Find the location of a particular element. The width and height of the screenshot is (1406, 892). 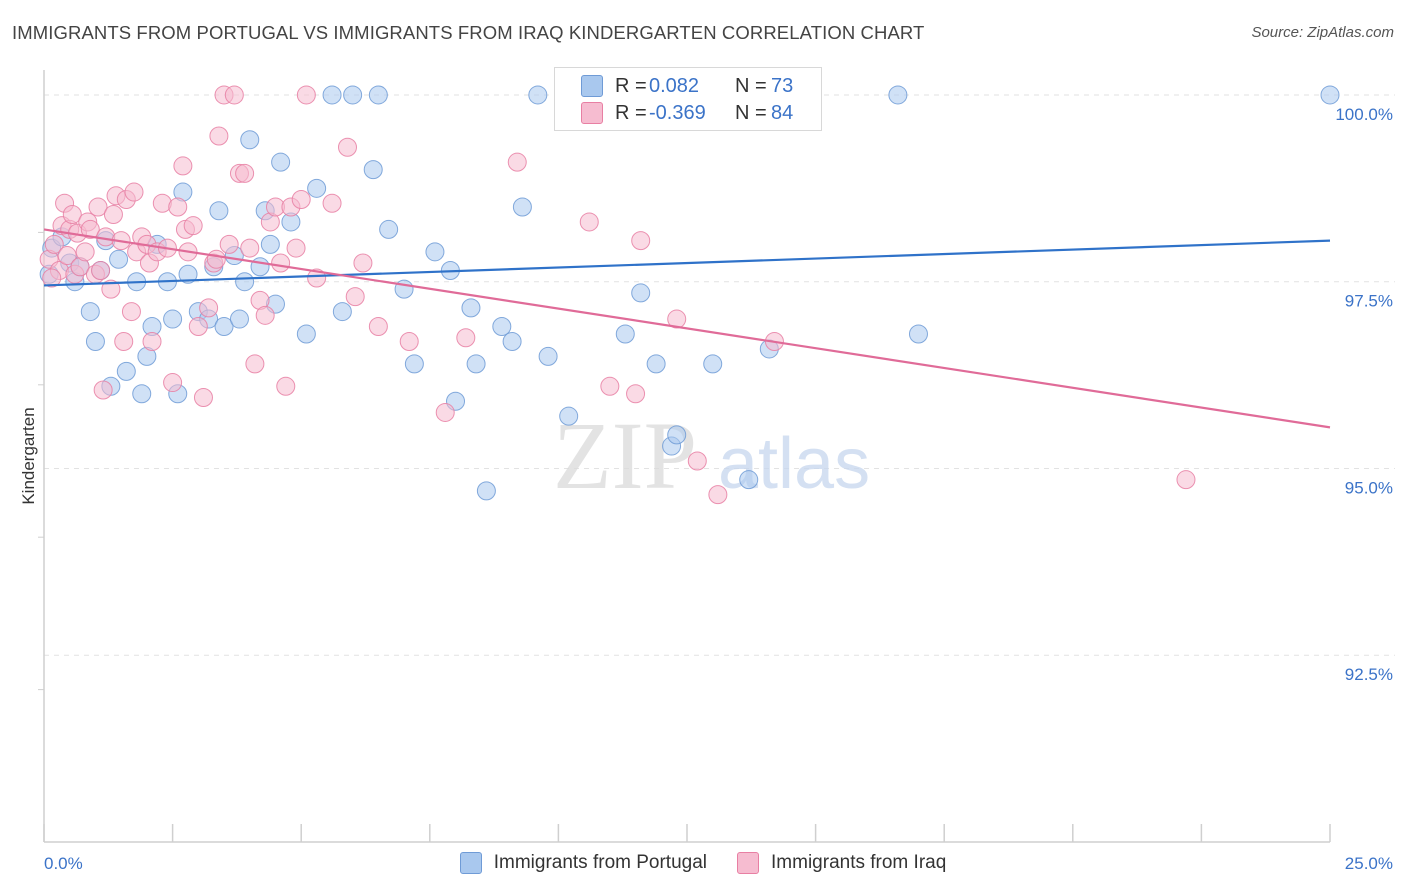

y-tick-label: 95.0% is located at coordinates (1369, 487).